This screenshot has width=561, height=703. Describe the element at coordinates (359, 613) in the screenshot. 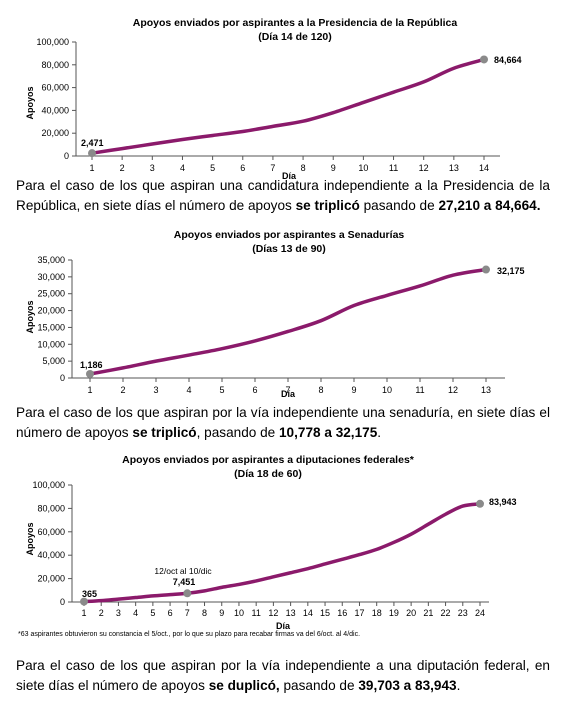

I see `x-tick-label: 17` at that location.